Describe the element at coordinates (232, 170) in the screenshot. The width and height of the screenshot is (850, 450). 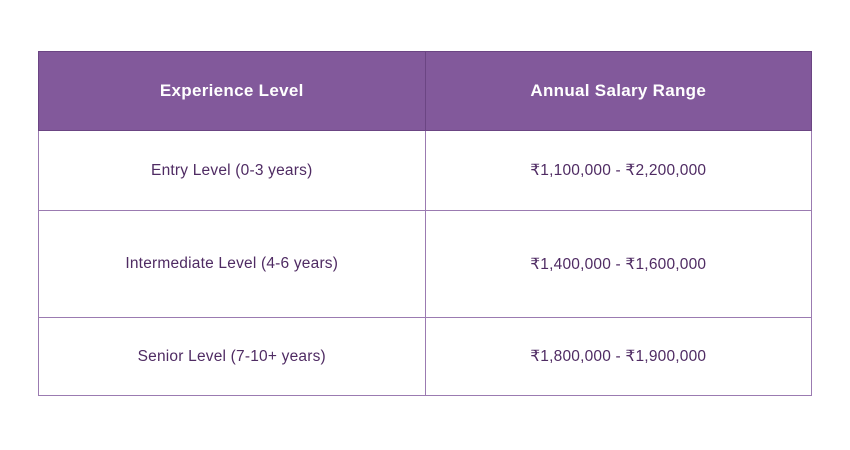
I see `experience-level-cell: Entry Level (0-3 years)` at that location.